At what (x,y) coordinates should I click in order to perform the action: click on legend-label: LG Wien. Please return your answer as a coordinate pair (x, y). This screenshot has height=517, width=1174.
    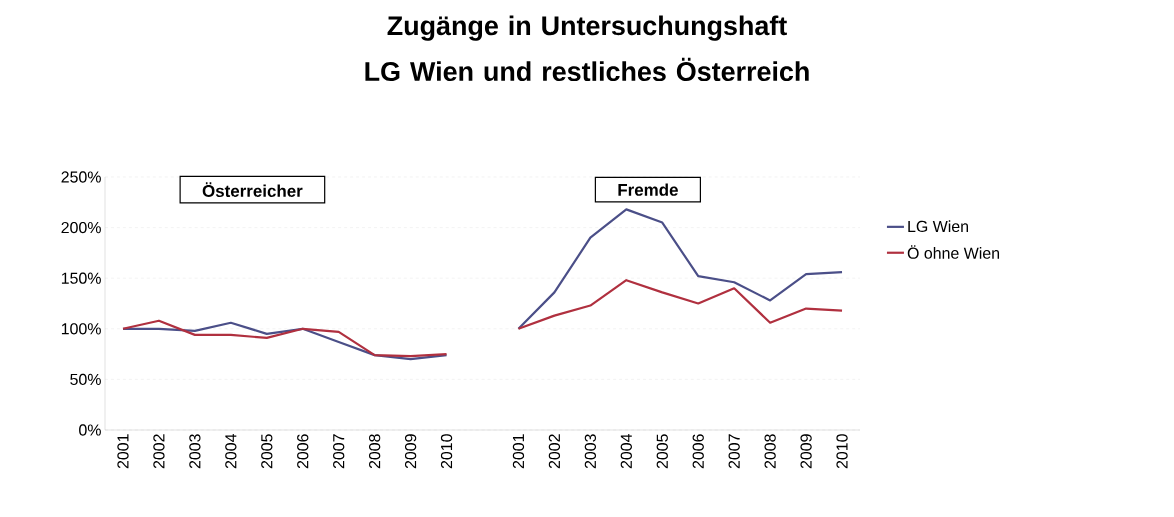
    Looking at the image, I should click on (938, 226).